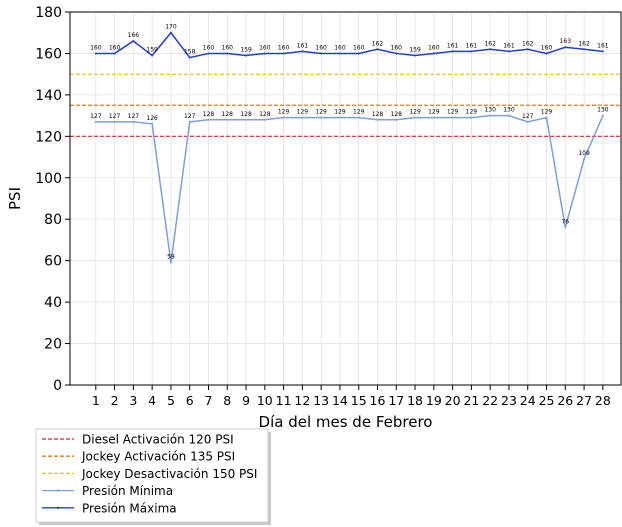 This screenshot has height=527, width=622. What do you see at coordinates (490, 400) in the screenshot?
I see `x-tick-label: 22` at bounding box center [490, 400].